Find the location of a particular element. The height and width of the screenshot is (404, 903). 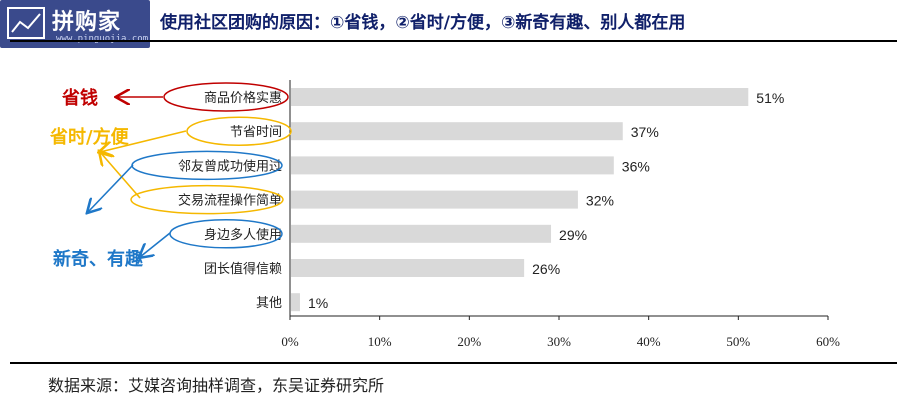

value-label: 36% is located at coordinates (636, 166).